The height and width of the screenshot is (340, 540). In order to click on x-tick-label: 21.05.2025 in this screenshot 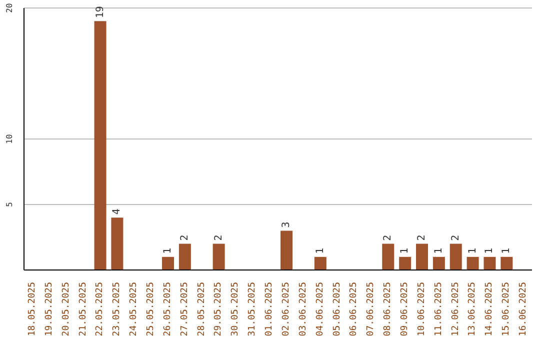, I will do `click(83, 309)`.